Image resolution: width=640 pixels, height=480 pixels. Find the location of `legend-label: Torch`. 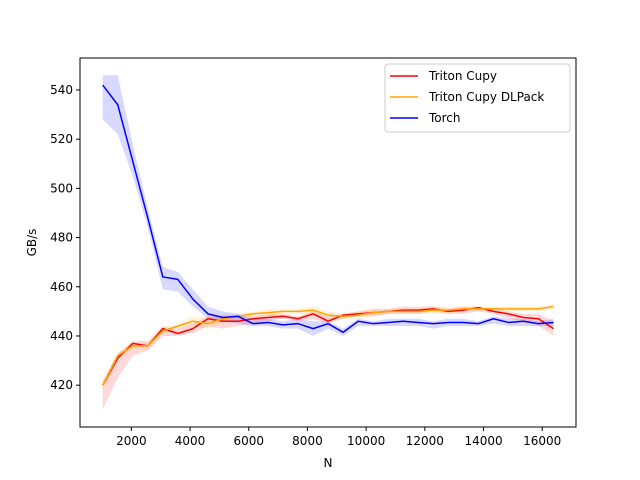

legend-label: Torch is located at coordinates (444, 118).